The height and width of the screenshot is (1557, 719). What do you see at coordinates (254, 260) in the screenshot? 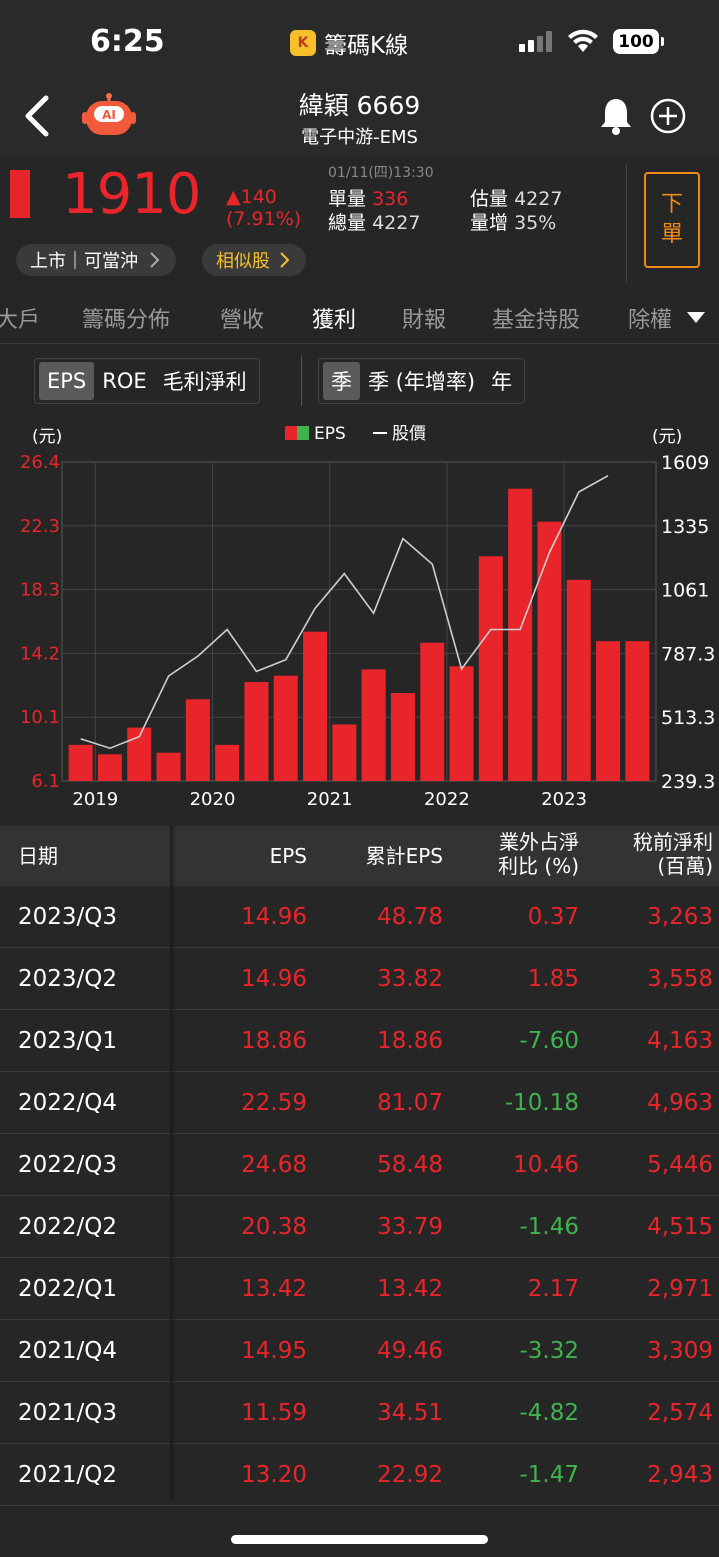
I see `similar-stocks-chip: 相似股` at bounding box center [254, 260].